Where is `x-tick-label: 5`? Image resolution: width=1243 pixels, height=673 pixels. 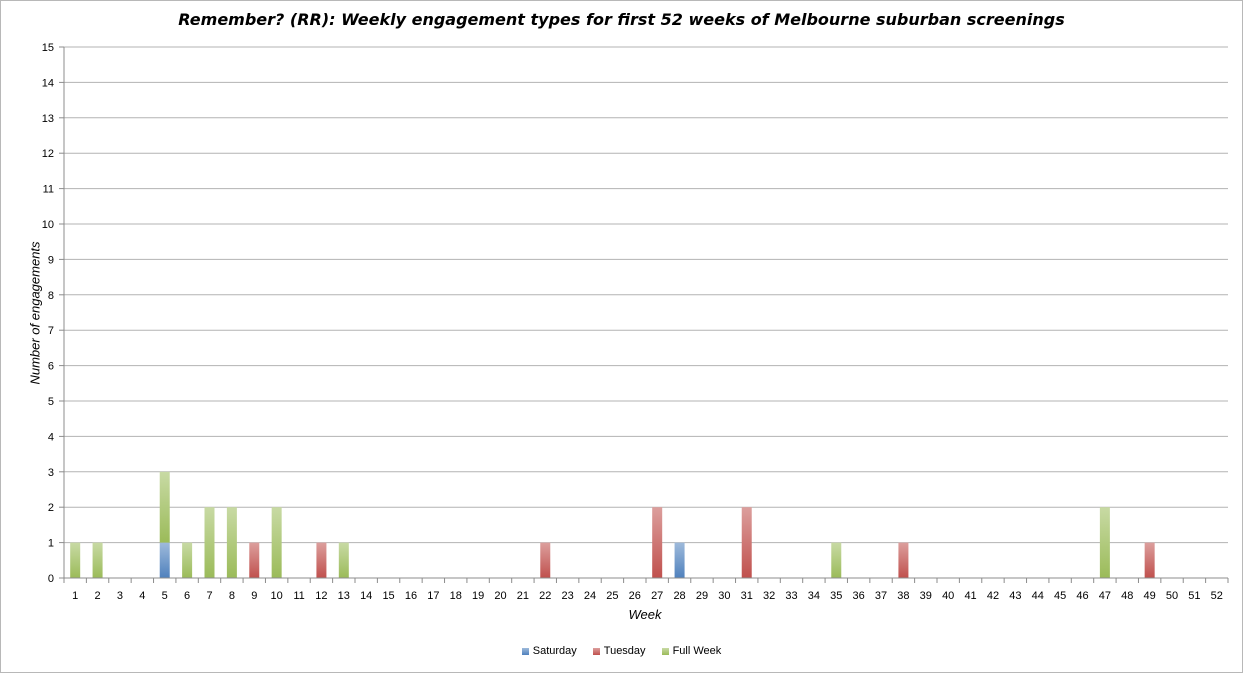 x-tick-label: 5 is located at coordinates (165, 596).